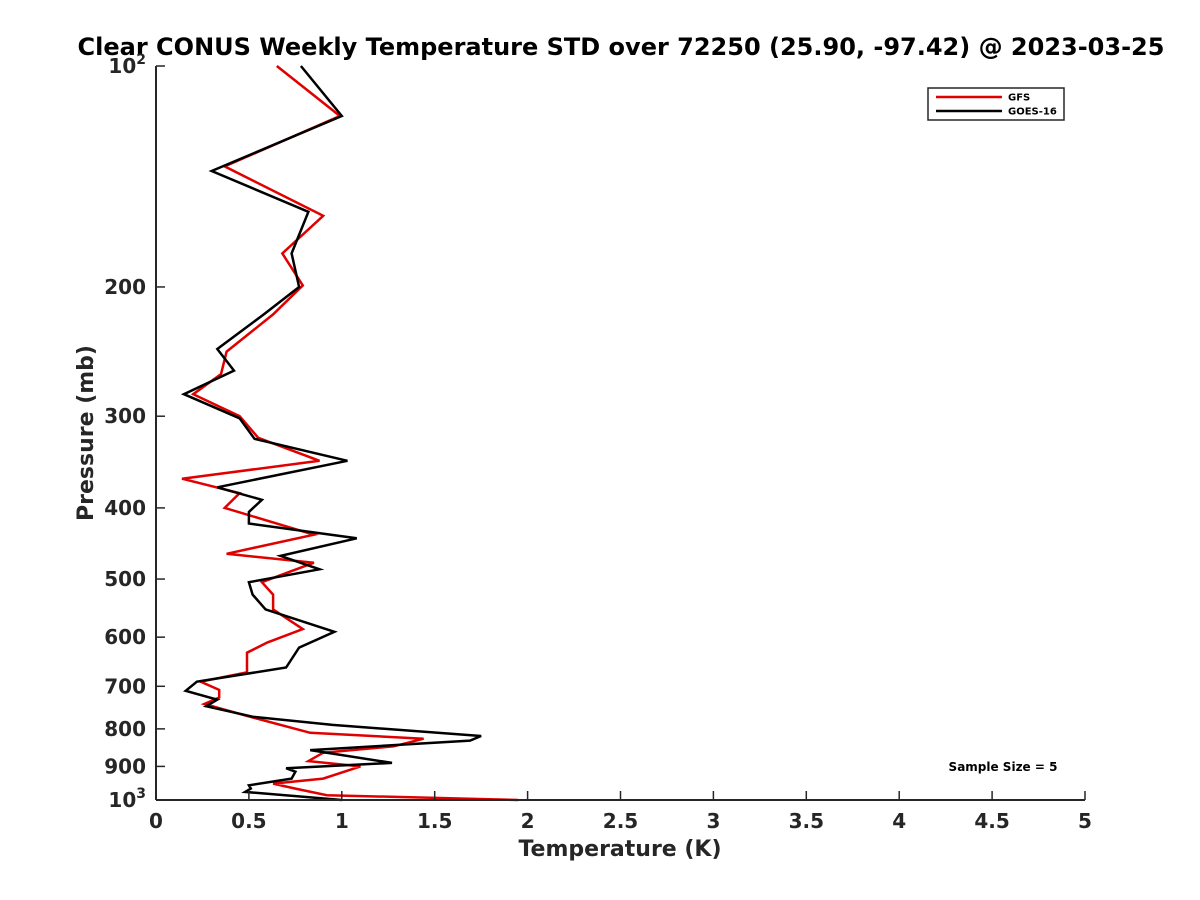  What do you see at coordinates (134, 432) in the screenshot?
I see `y-axis-ticks: 10² 200 300 400 500 600 700 800 900 10³` at bounding box center [134, 432].